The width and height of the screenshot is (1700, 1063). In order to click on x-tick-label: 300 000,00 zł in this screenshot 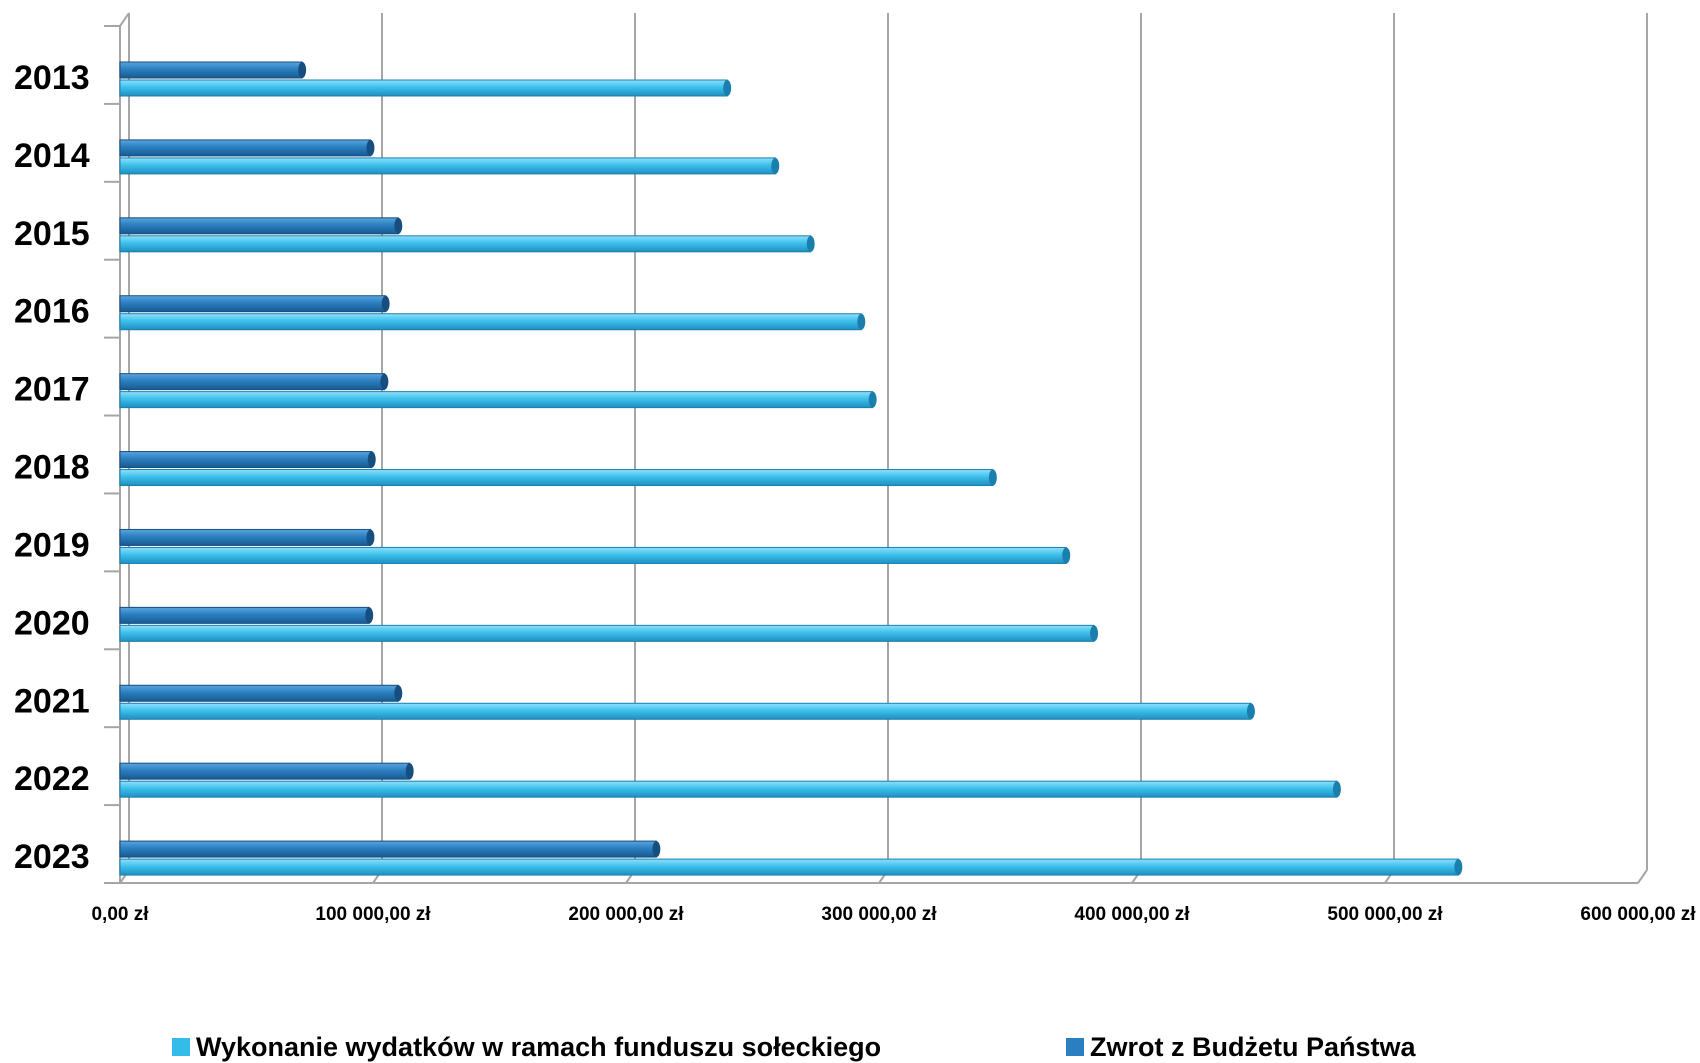, I will do `click(879, 914)`.